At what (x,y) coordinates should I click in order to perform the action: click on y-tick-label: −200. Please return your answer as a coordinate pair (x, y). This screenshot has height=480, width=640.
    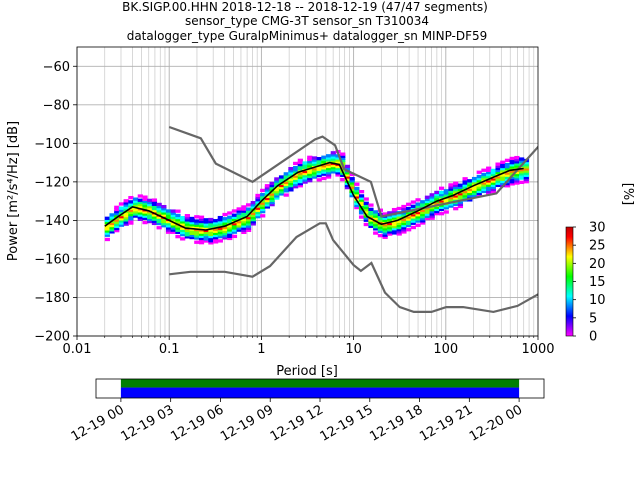
    Looking at the image, I should click on (52, 337).